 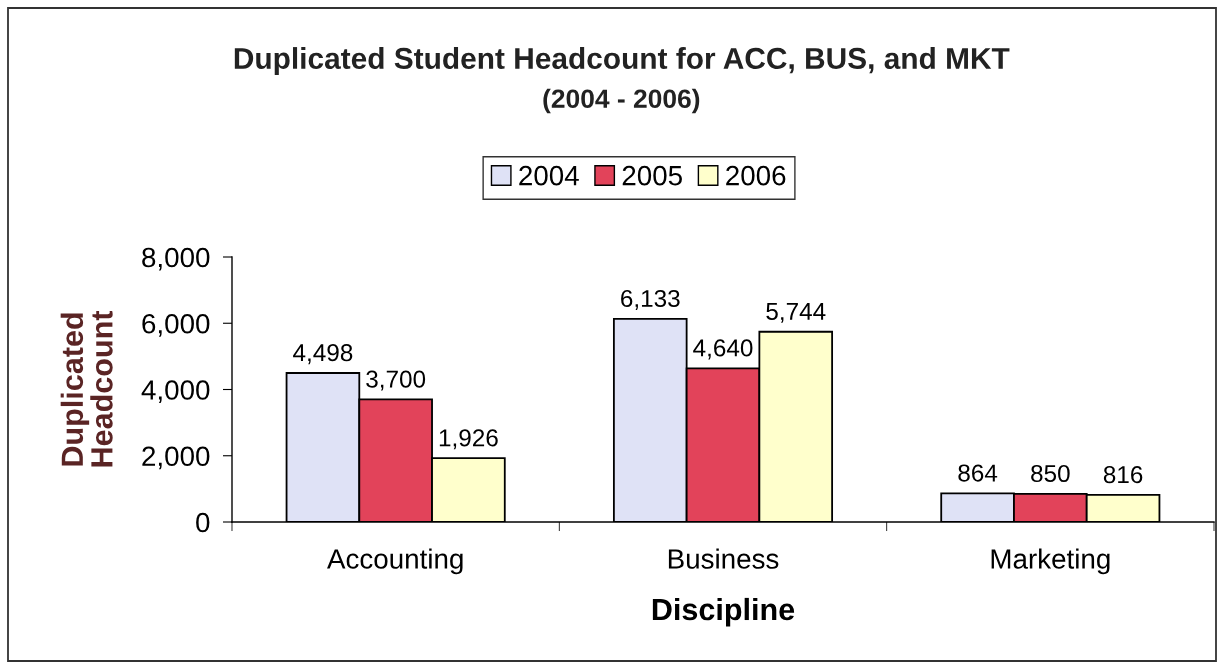 What do you see at coordinates (650, 299) in the screenshot?
I see `data-label: 6,133` at bounding box center [650, 299].